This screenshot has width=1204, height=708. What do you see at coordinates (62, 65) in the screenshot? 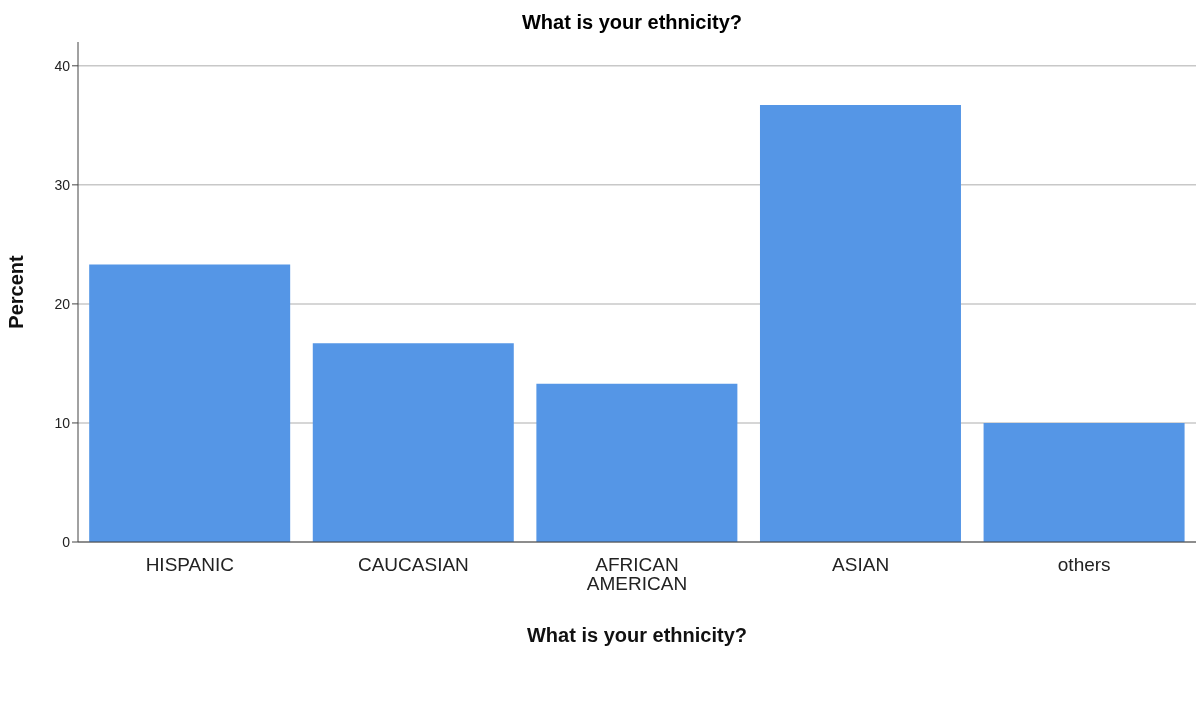
I see `y-tick-label: 40` at bounding box center [62, 65].